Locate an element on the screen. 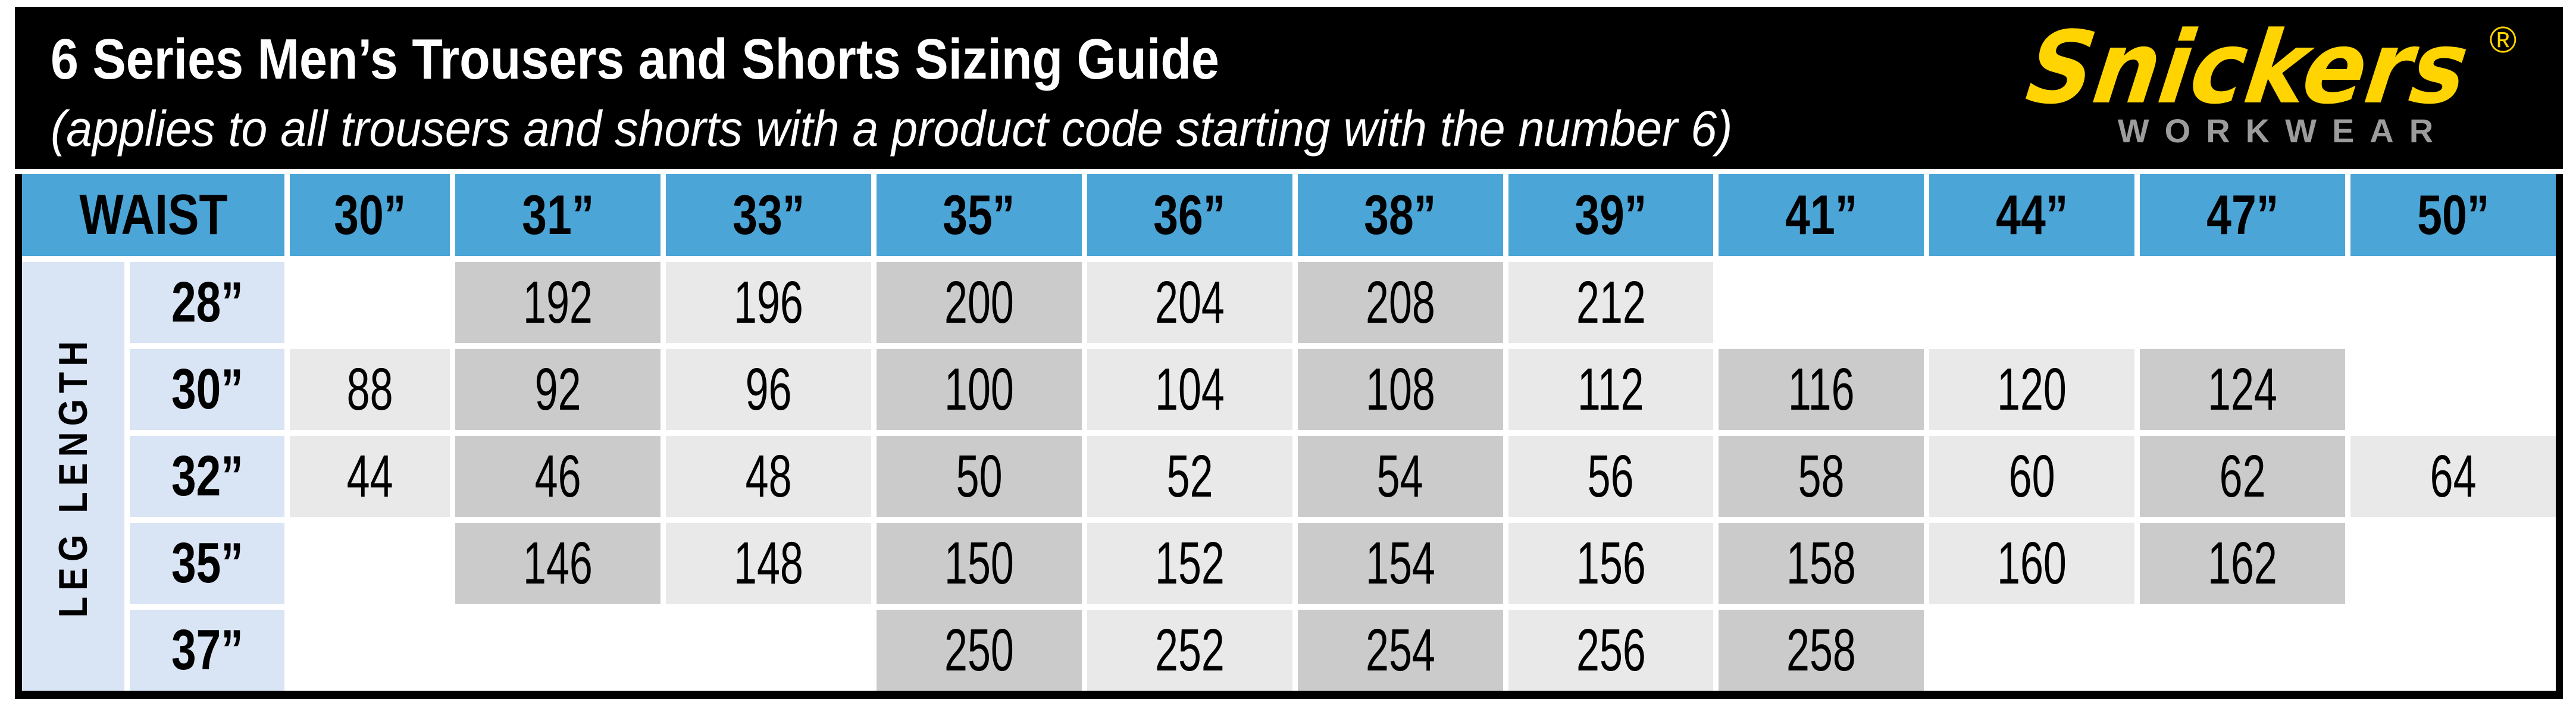 Image resolution: width=2576 pixels, height=705 pixels. size-value-cell: 156 is located at coordinates (1611, 563).